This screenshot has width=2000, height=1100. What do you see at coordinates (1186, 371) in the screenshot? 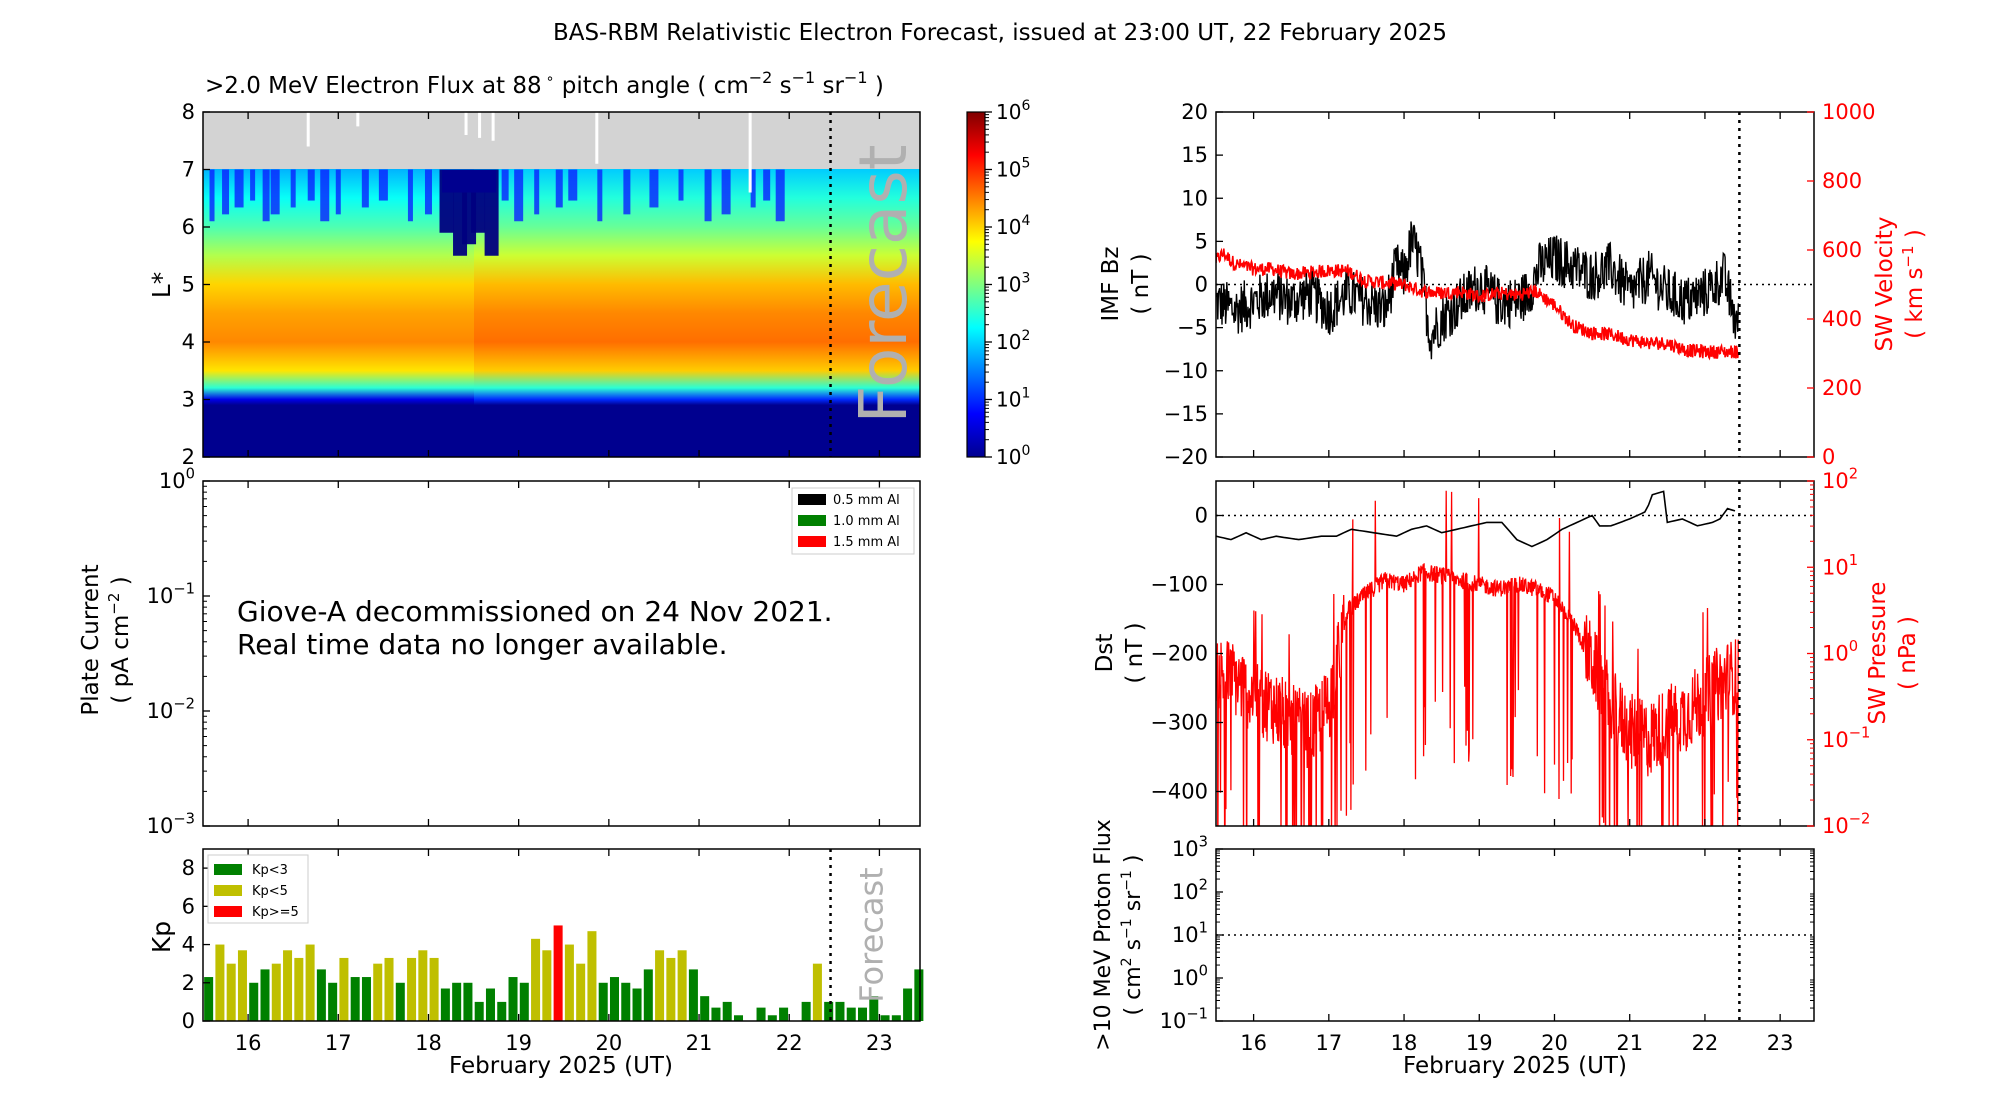
I see `y-tick-label: −10` at bounding box center [1186, 371].